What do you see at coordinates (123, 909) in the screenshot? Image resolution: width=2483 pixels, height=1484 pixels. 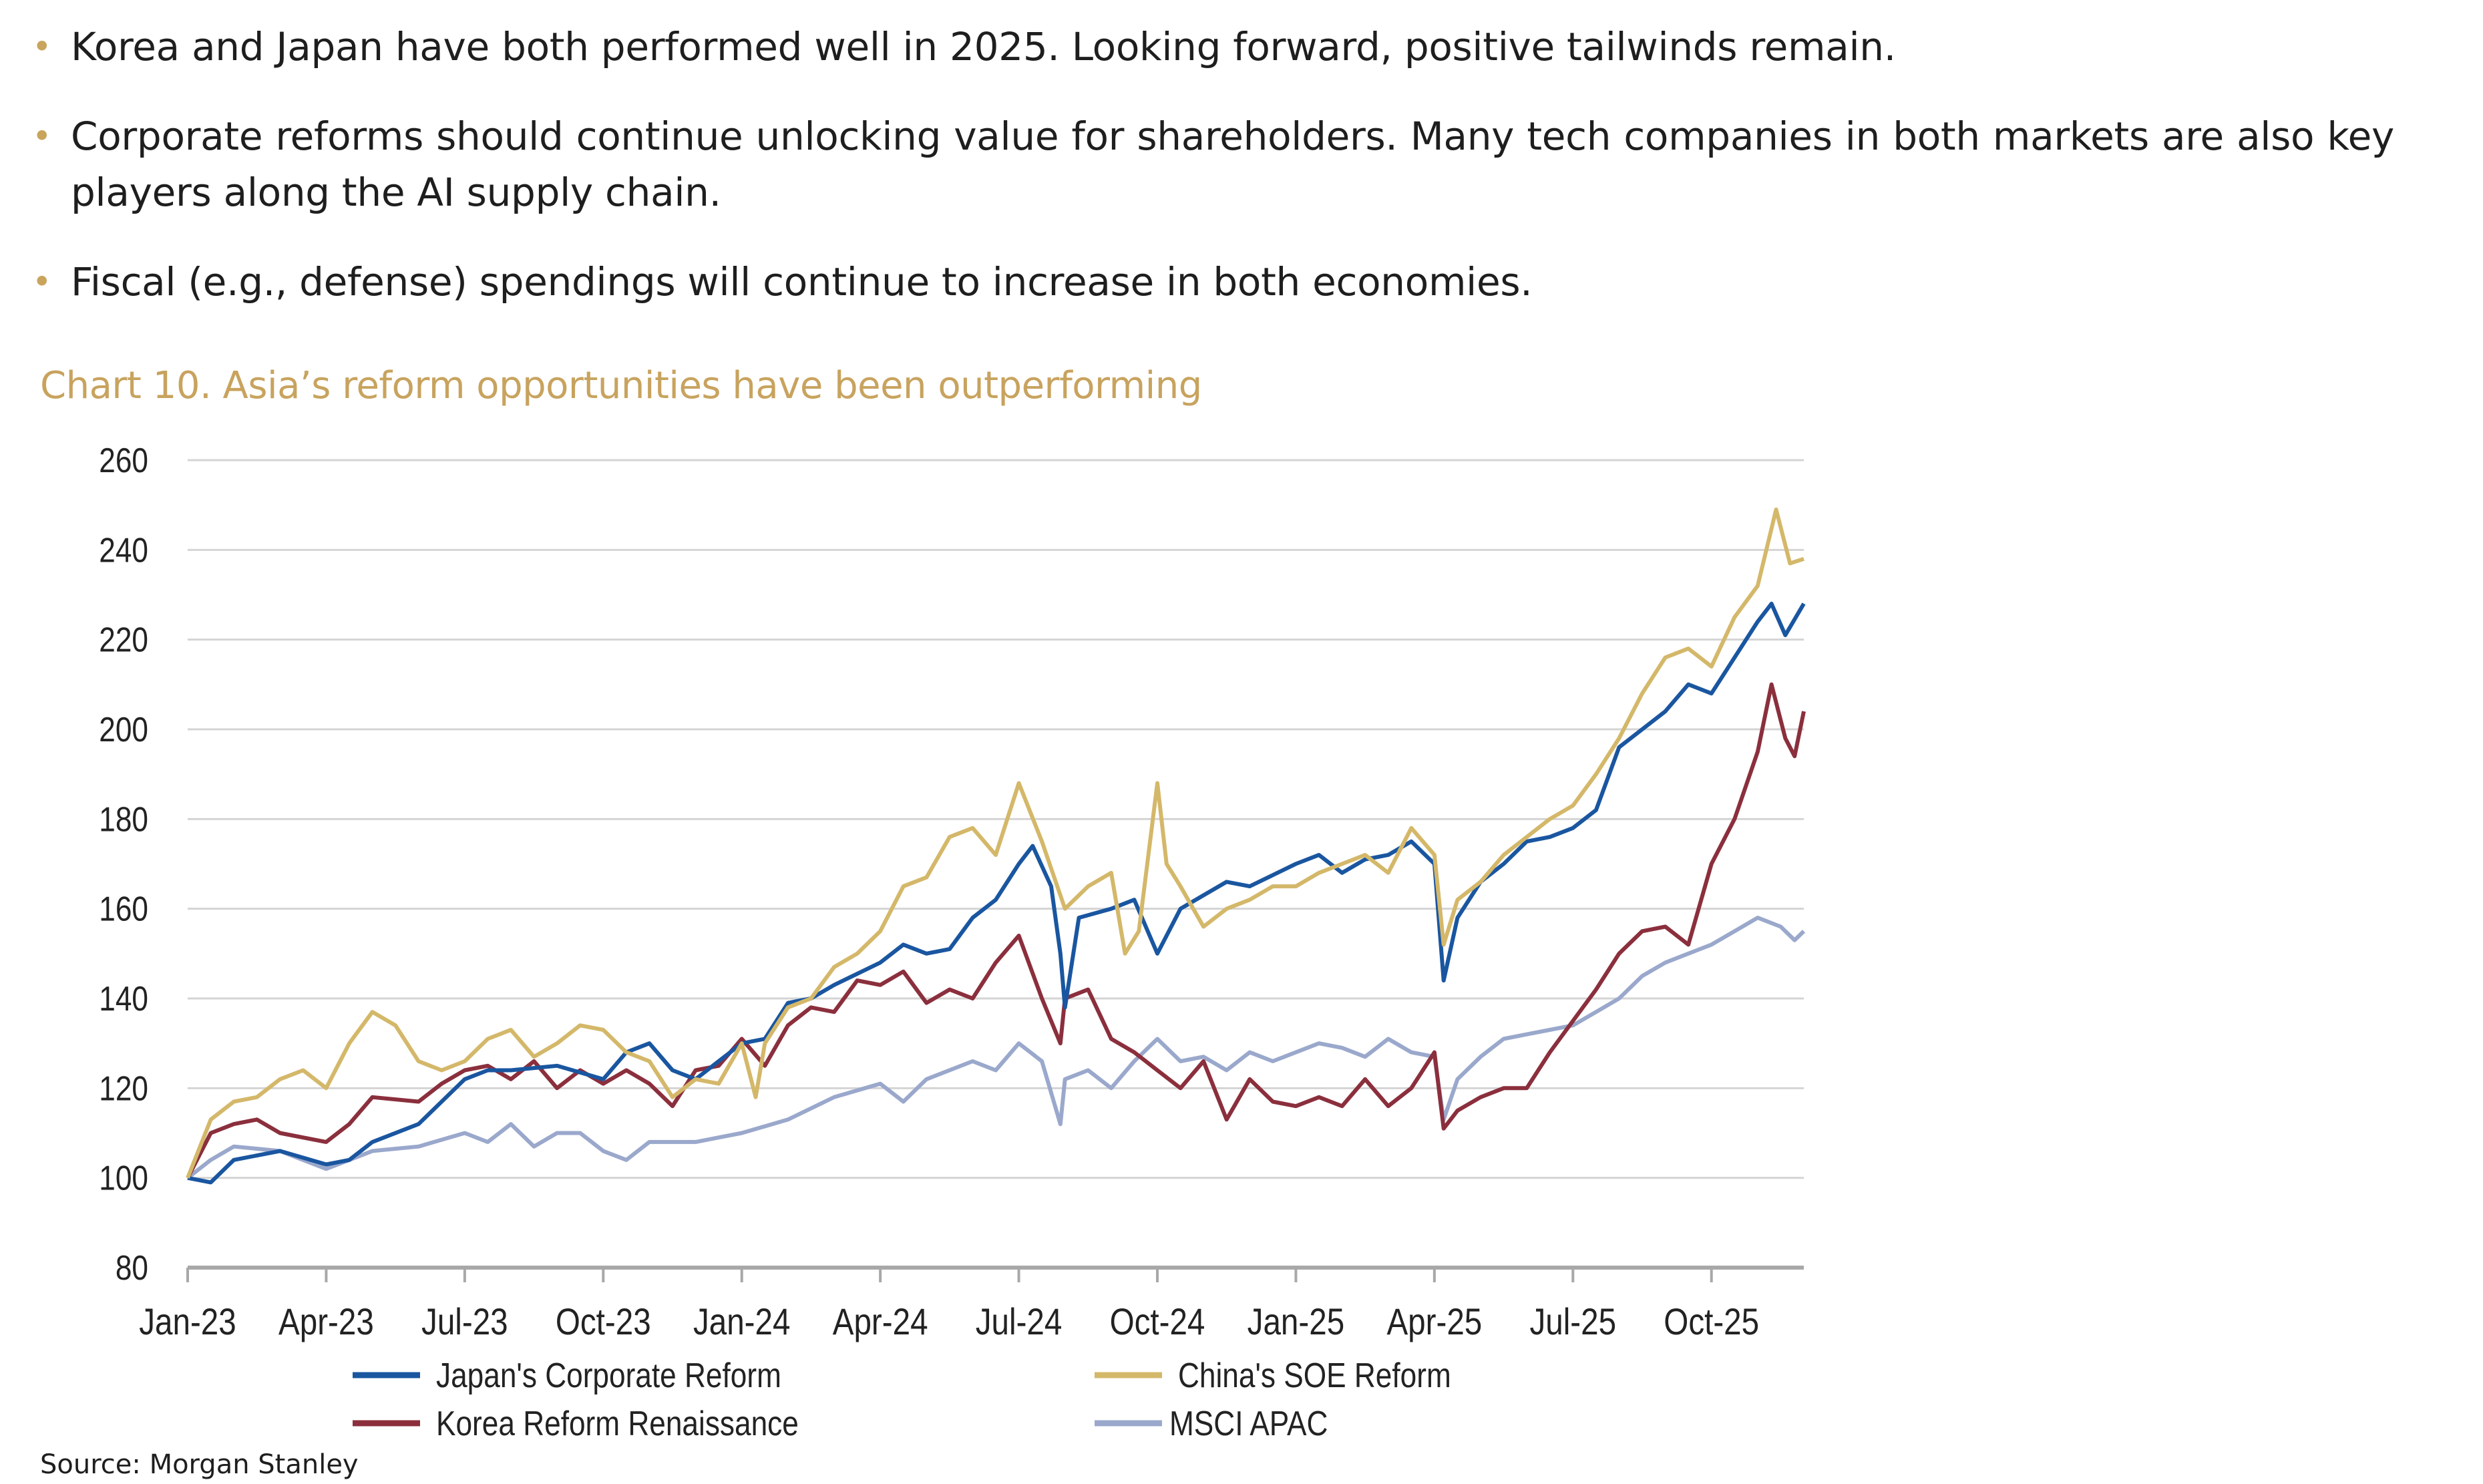 I see `y-tick-label: 160` at bounding box center [123, 909].